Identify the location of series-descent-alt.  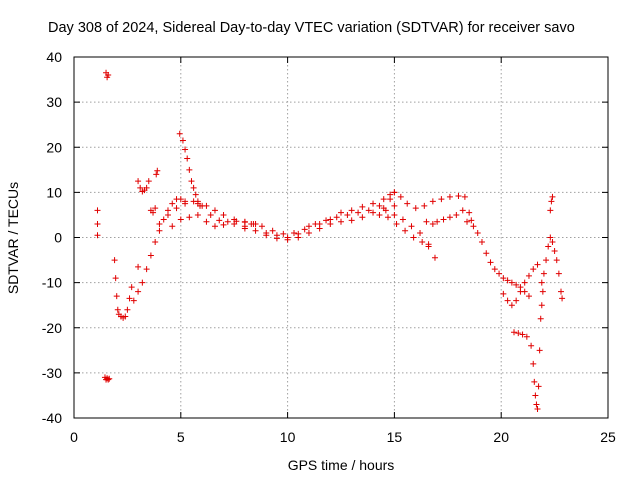
(520, 285).